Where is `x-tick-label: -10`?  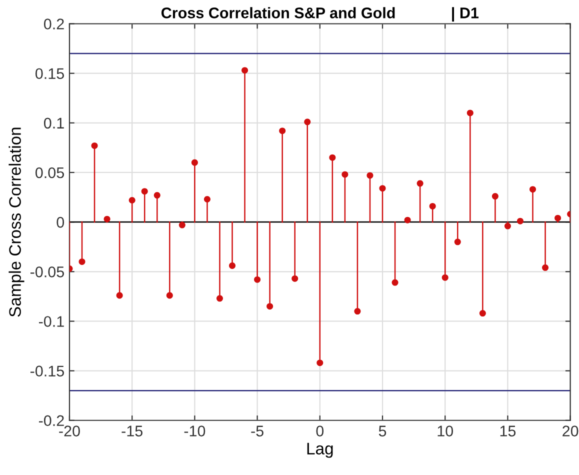 x-tick-label: -10 is located at coordinates (195, 431).